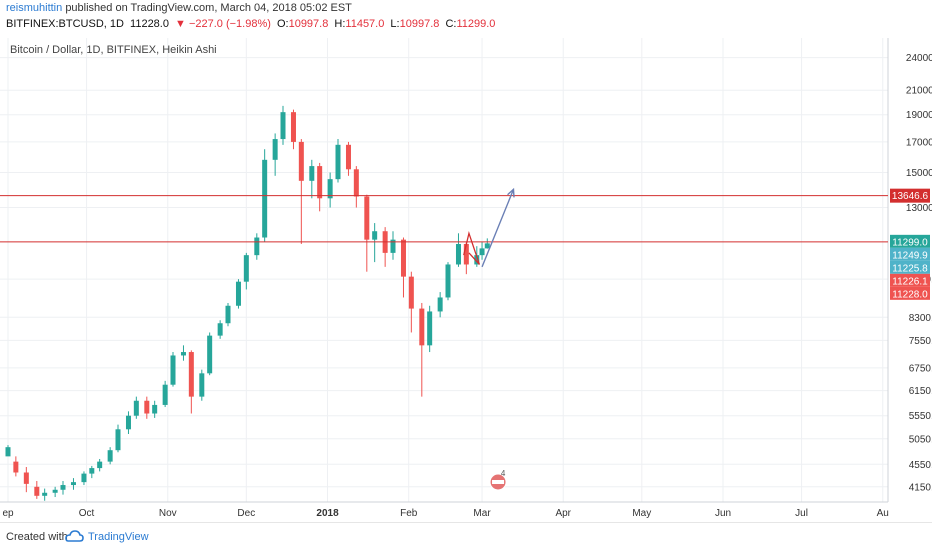 The image size is (932, 551). I want to click on down-triangle-icon: ▼, so click(180, 24).